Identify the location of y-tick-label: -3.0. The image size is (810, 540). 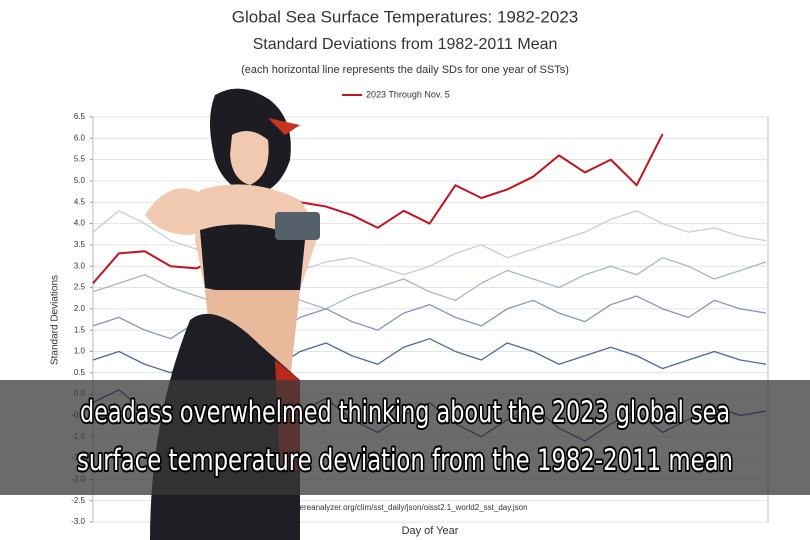
(78, 521).